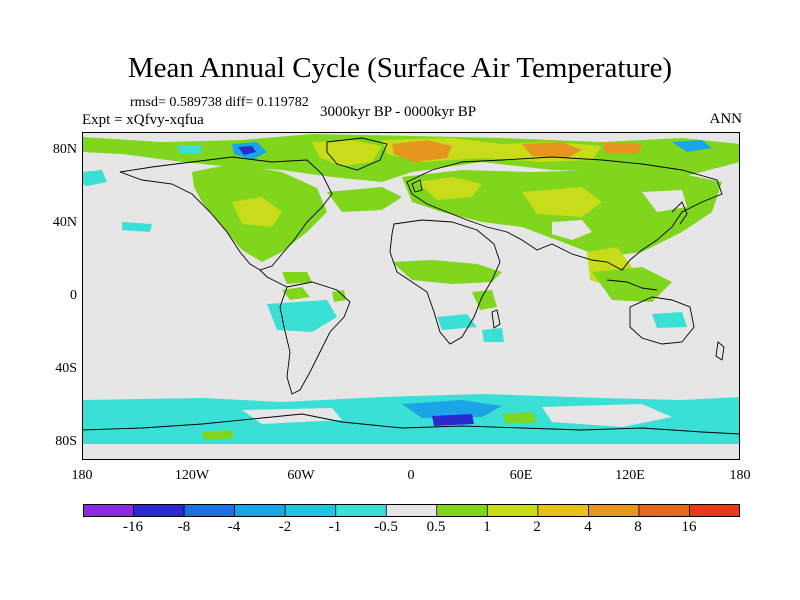 Image resolution: width=800 pixels, height=600 pixels. What do you see at coordinates (64, 149) in the screenshot?
I see `lat-label-80n: 80N` at bounding box center [64, 149].